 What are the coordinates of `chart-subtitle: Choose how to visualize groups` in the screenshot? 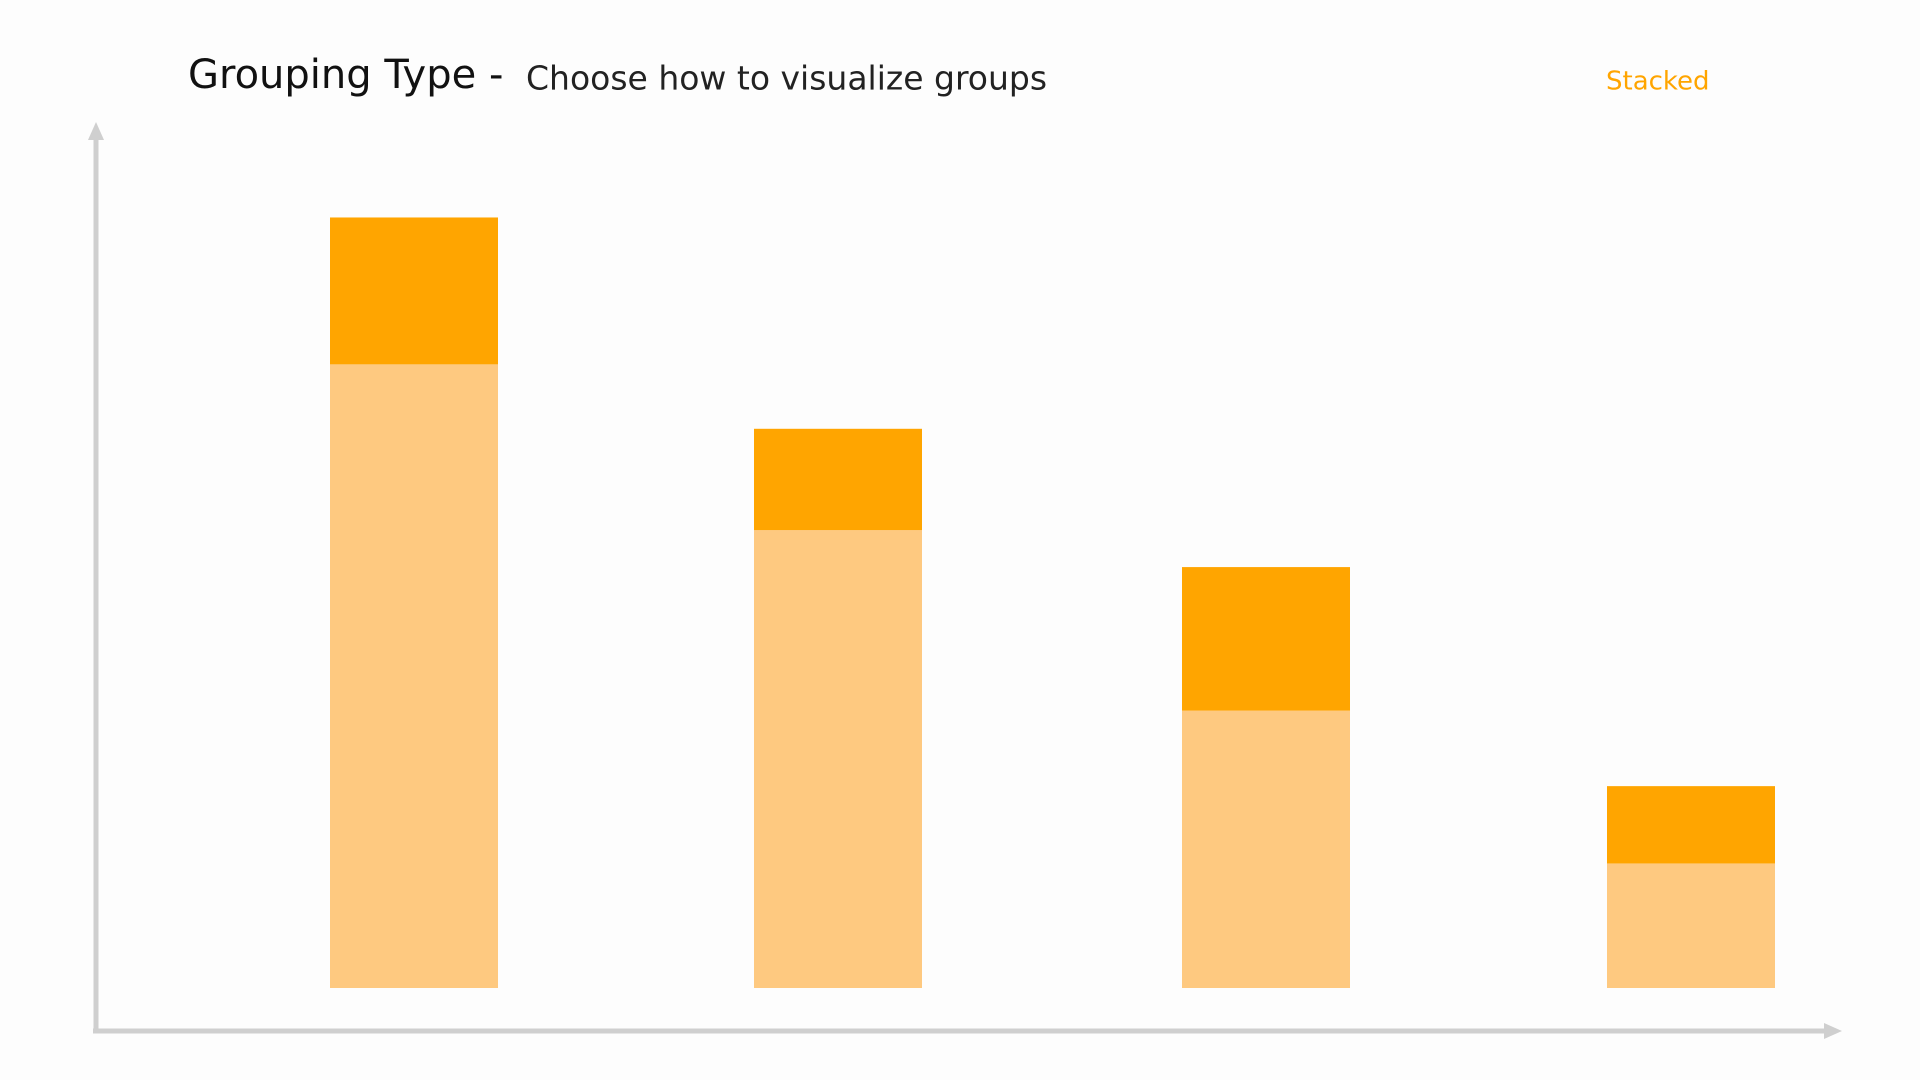 It's located at (786, 78).